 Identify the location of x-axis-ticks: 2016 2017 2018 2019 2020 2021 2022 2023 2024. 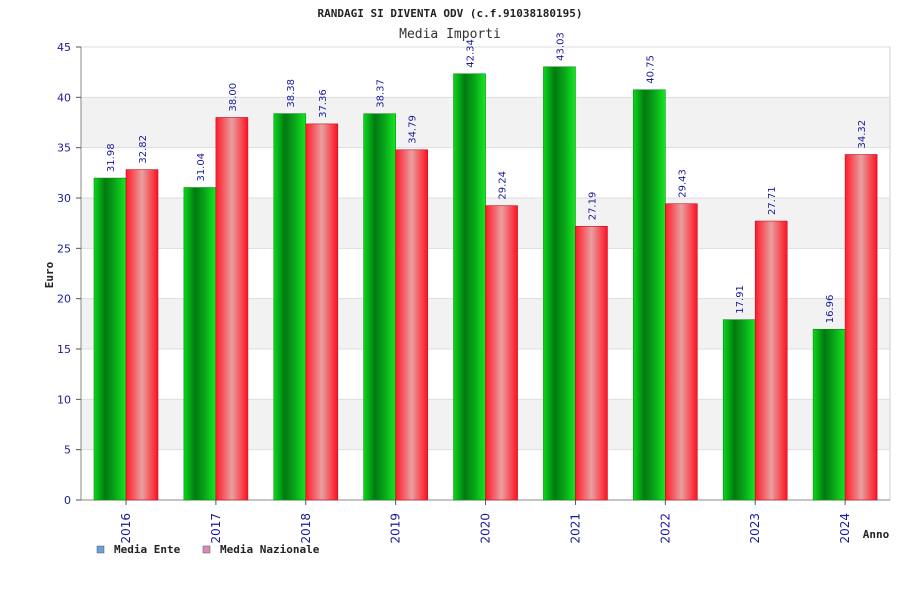
(485, 522).